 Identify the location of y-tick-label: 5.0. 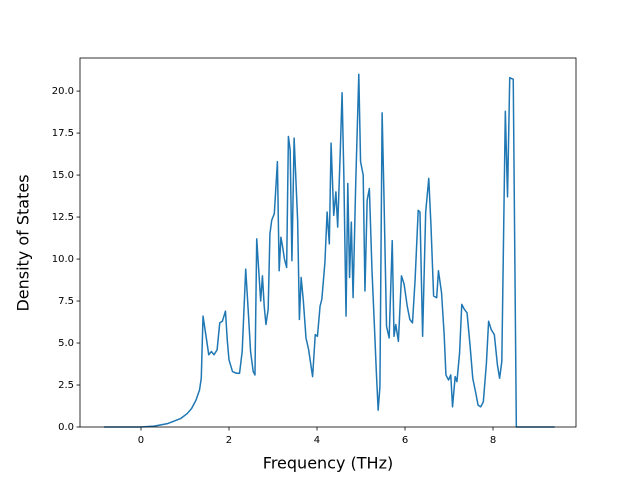
(66, 343).